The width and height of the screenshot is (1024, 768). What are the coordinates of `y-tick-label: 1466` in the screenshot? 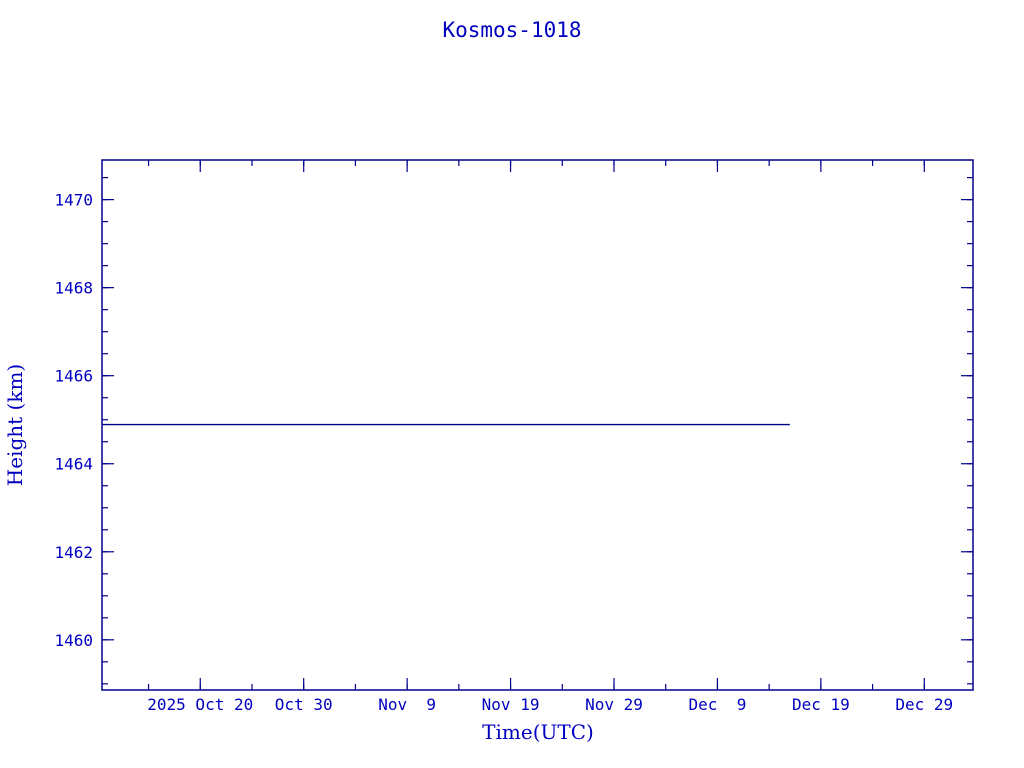 It's located at (73, 376).